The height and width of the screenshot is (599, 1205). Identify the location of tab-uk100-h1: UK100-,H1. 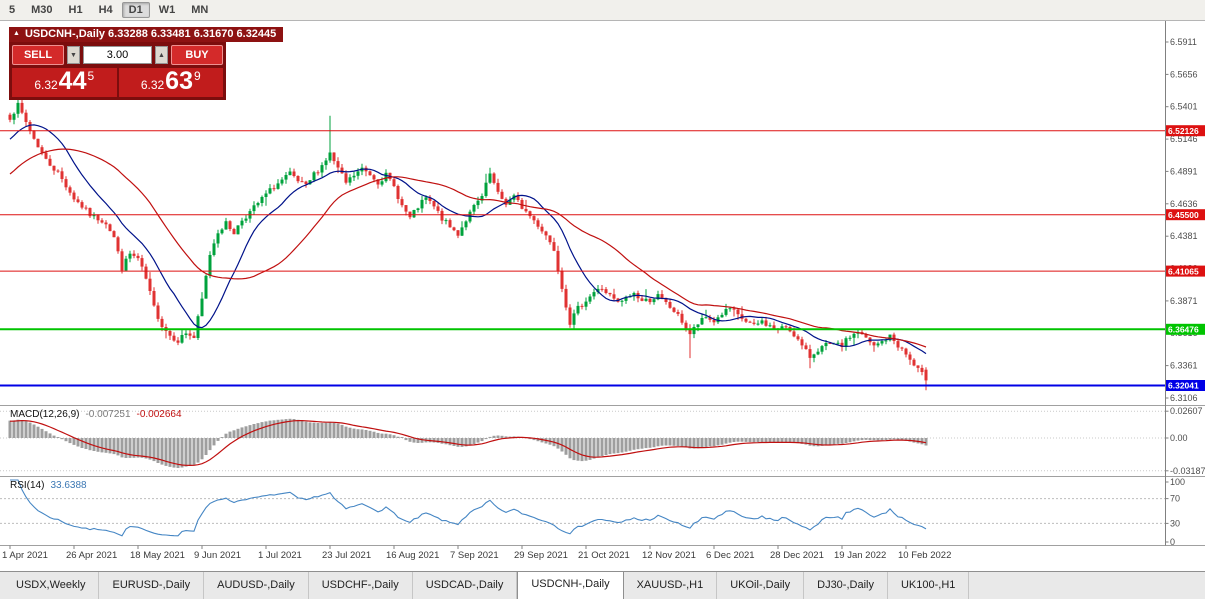
(929, 585).